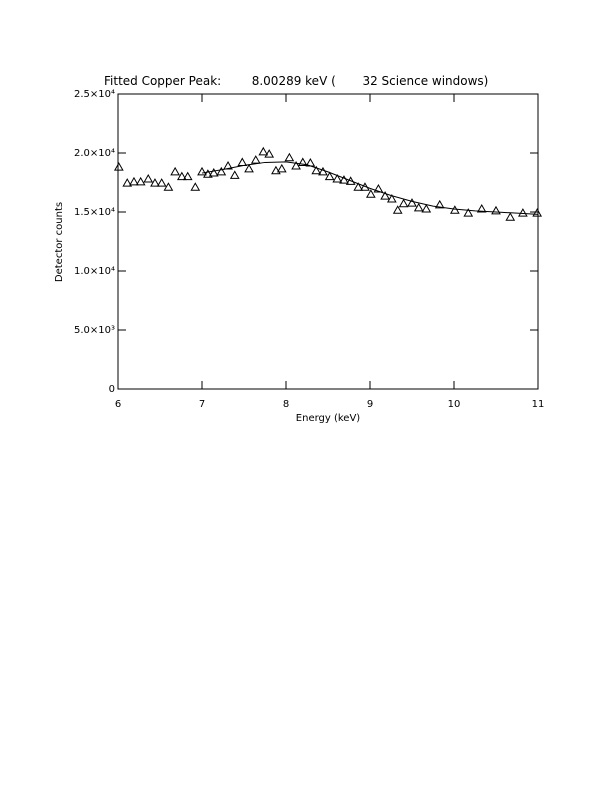 The image size is (612, 792). Describe the element at coordinates (112, 389) in the screenshot. I see `y-tick-label: 0` at that location.